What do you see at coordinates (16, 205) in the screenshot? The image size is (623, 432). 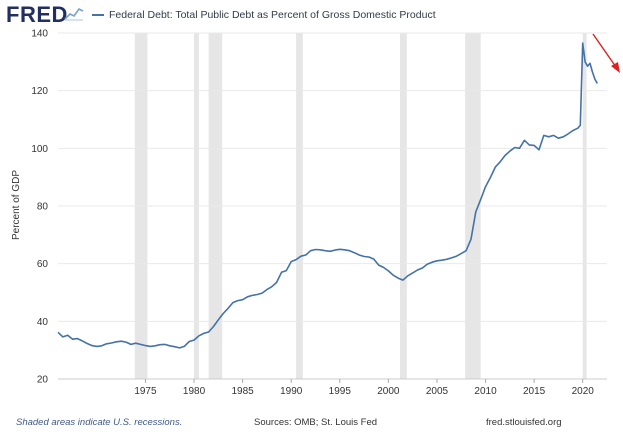 I see `y-axis-title: Percent of GDP` at bounding box center [16, 205].